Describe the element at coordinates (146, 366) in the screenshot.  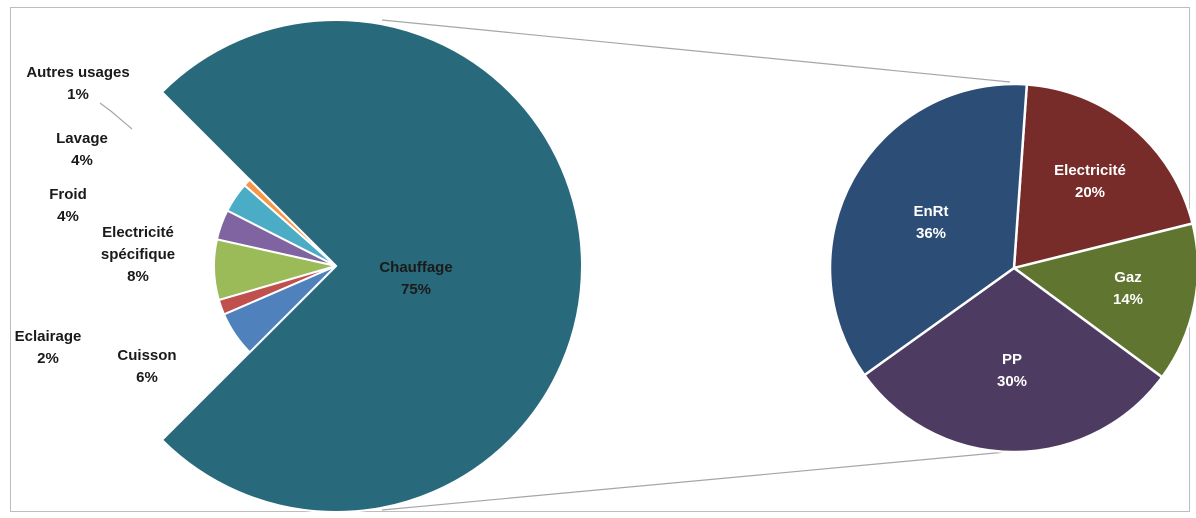
I see `label-cuisson: Cuisson 6%` at that location.